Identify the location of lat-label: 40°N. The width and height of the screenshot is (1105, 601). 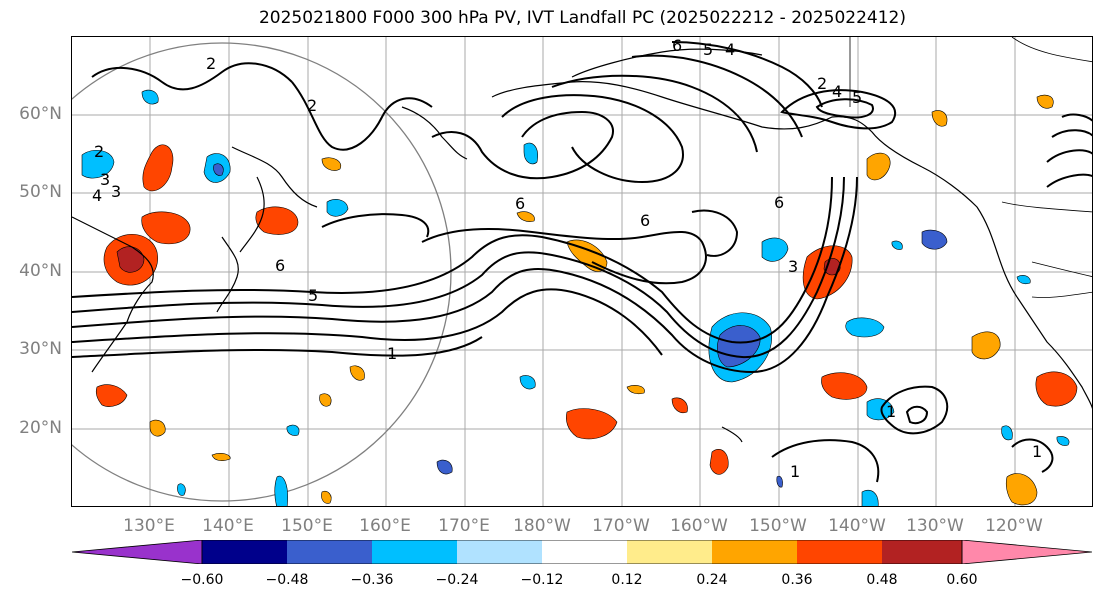
(40, 271).